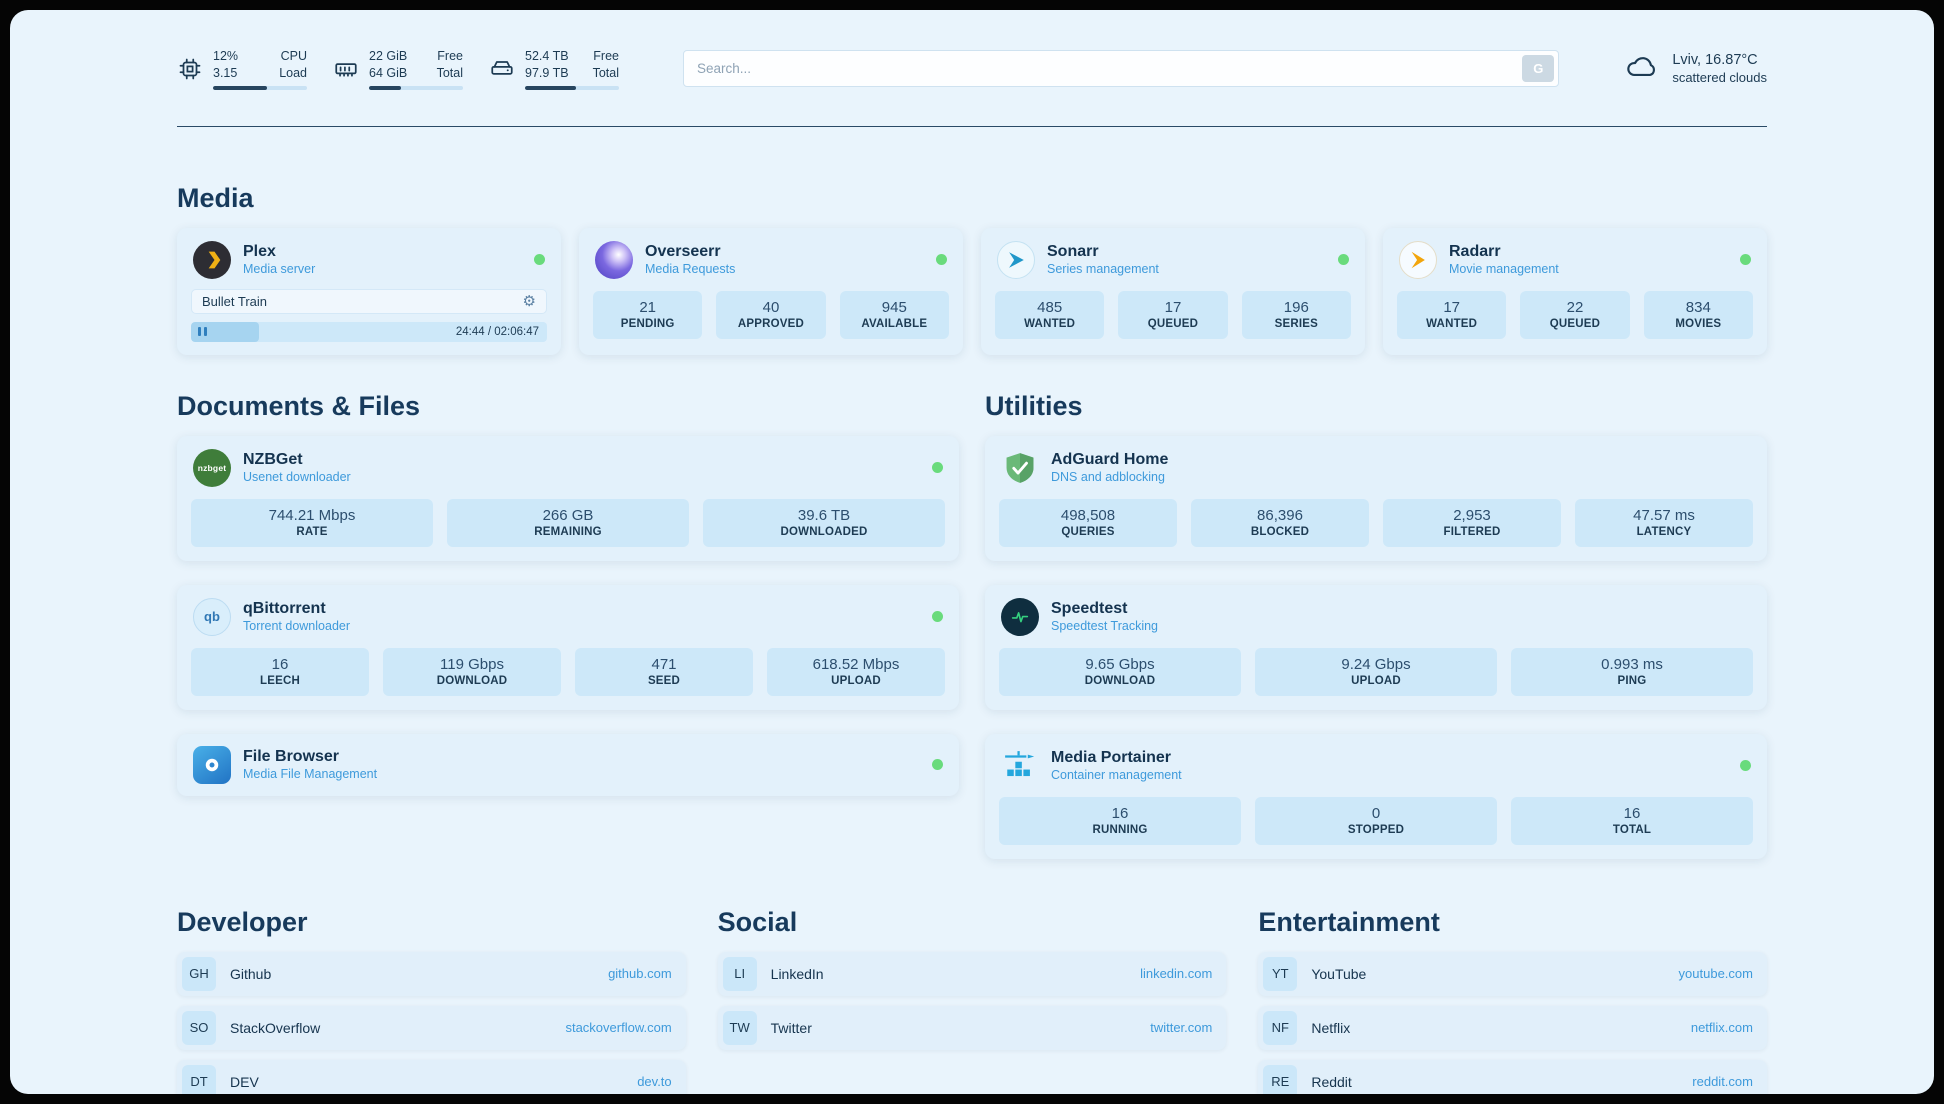  Describe the element at coordinates (1280, 515) in the screenshot. I see `stat-value: 86,396` at that location.